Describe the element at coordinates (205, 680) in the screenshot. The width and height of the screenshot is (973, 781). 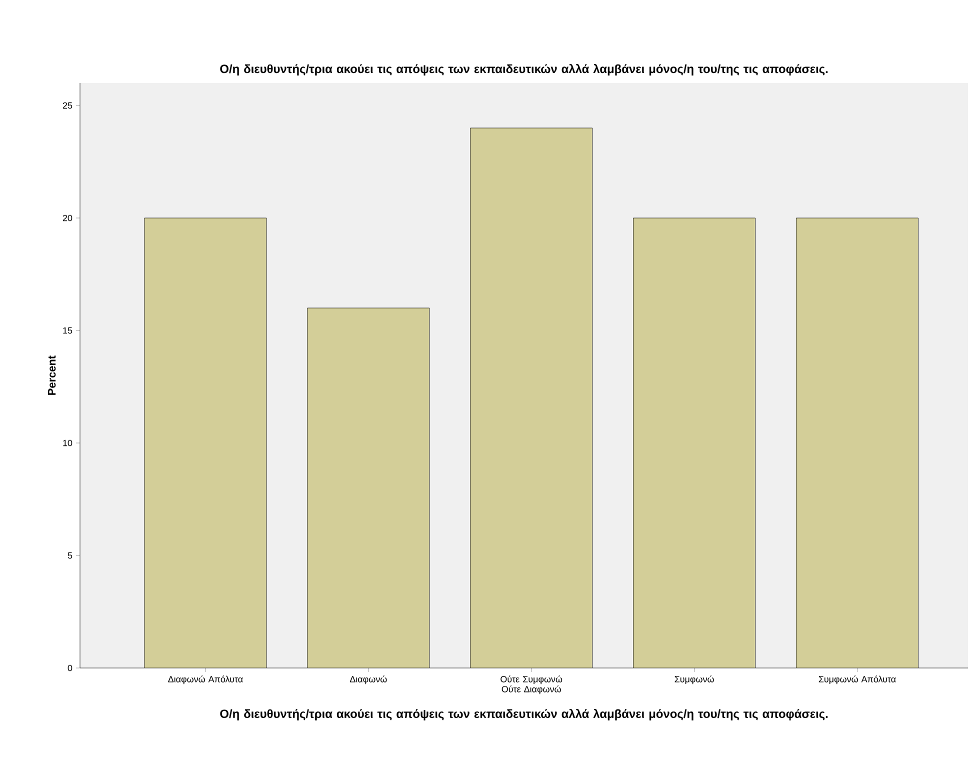
I see `x-tick-label: Διαφωνώ Απόλυτα` at that location.